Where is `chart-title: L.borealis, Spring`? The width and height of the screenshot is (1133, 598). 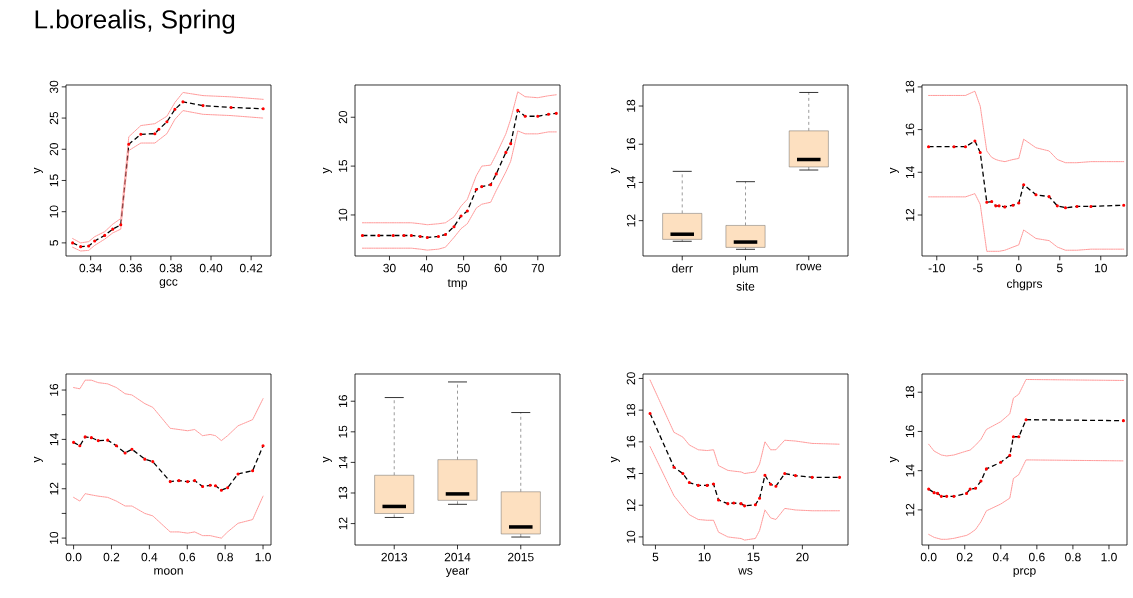
chart-title: L.borealis, Spring is located at coordinates (135, 21).